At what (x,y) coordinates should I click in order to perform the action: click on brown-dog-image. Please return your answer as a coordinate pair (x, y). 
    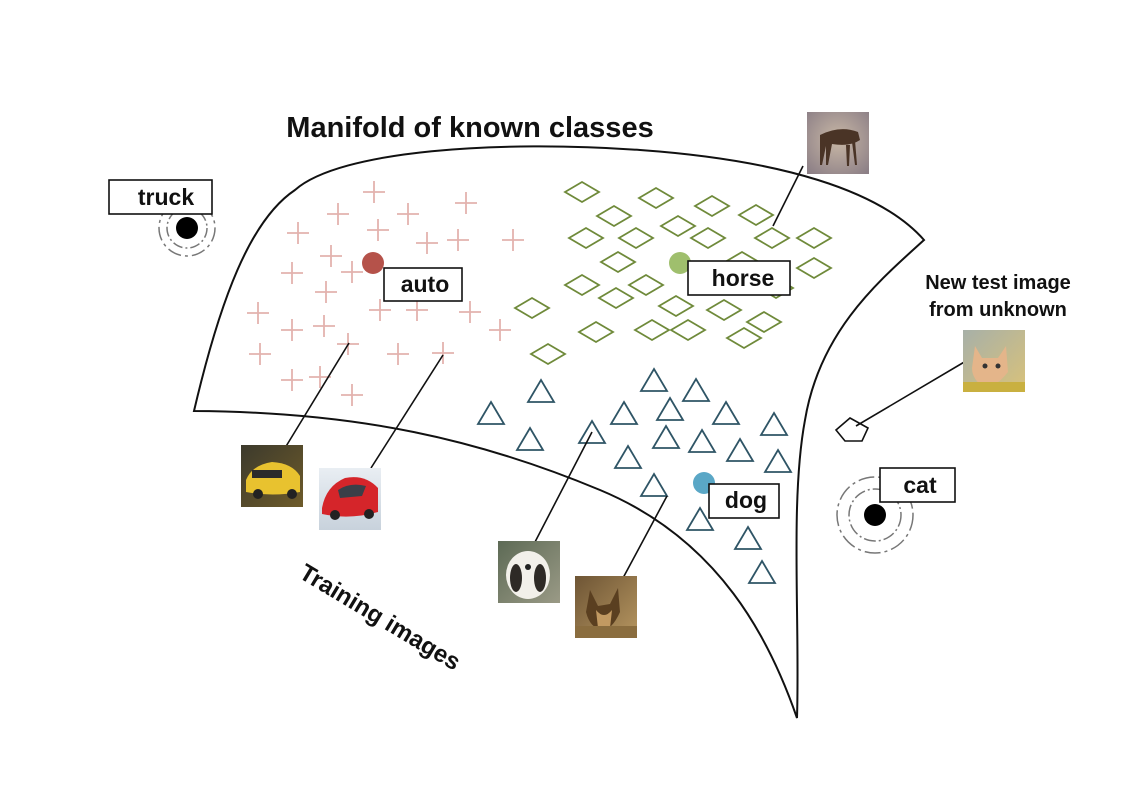
    Looking at the image, I should click on (606, 607).